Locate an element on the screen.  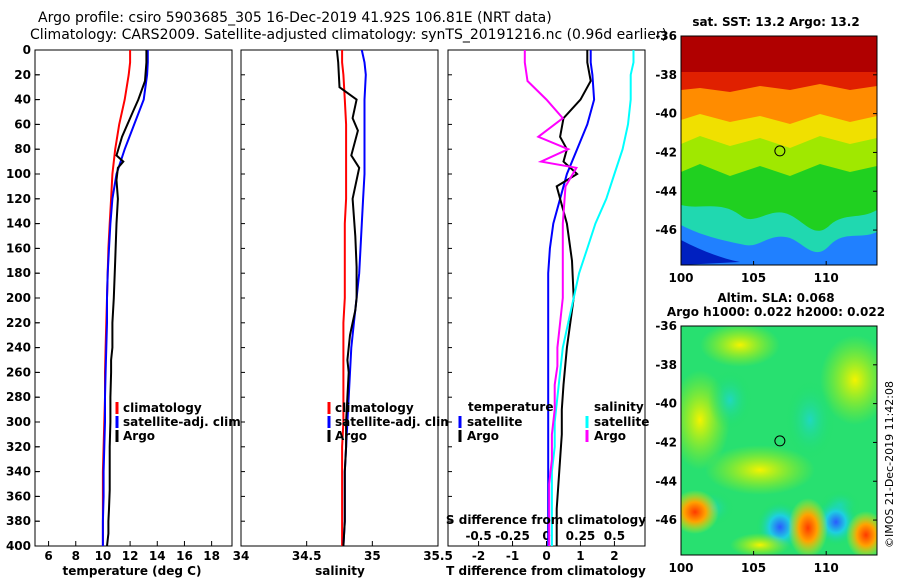
depth-tick-label: 280 is located at coordinates (18, 397).